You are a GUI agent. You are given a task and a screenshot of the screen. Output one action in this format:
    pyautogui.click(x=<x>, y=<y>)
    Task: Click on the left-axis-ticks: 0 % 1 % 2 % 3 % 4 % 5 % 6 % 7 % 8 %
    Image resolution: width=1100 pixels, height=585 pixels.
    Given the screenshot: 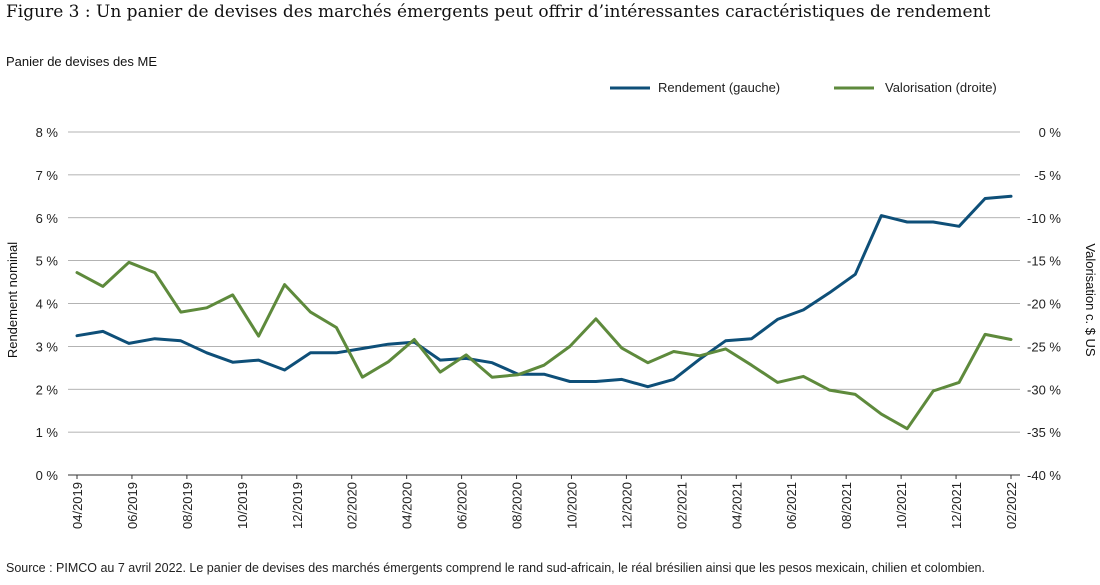 What is the action you would take?
    pyautogui.click(x=47, y=304)
    